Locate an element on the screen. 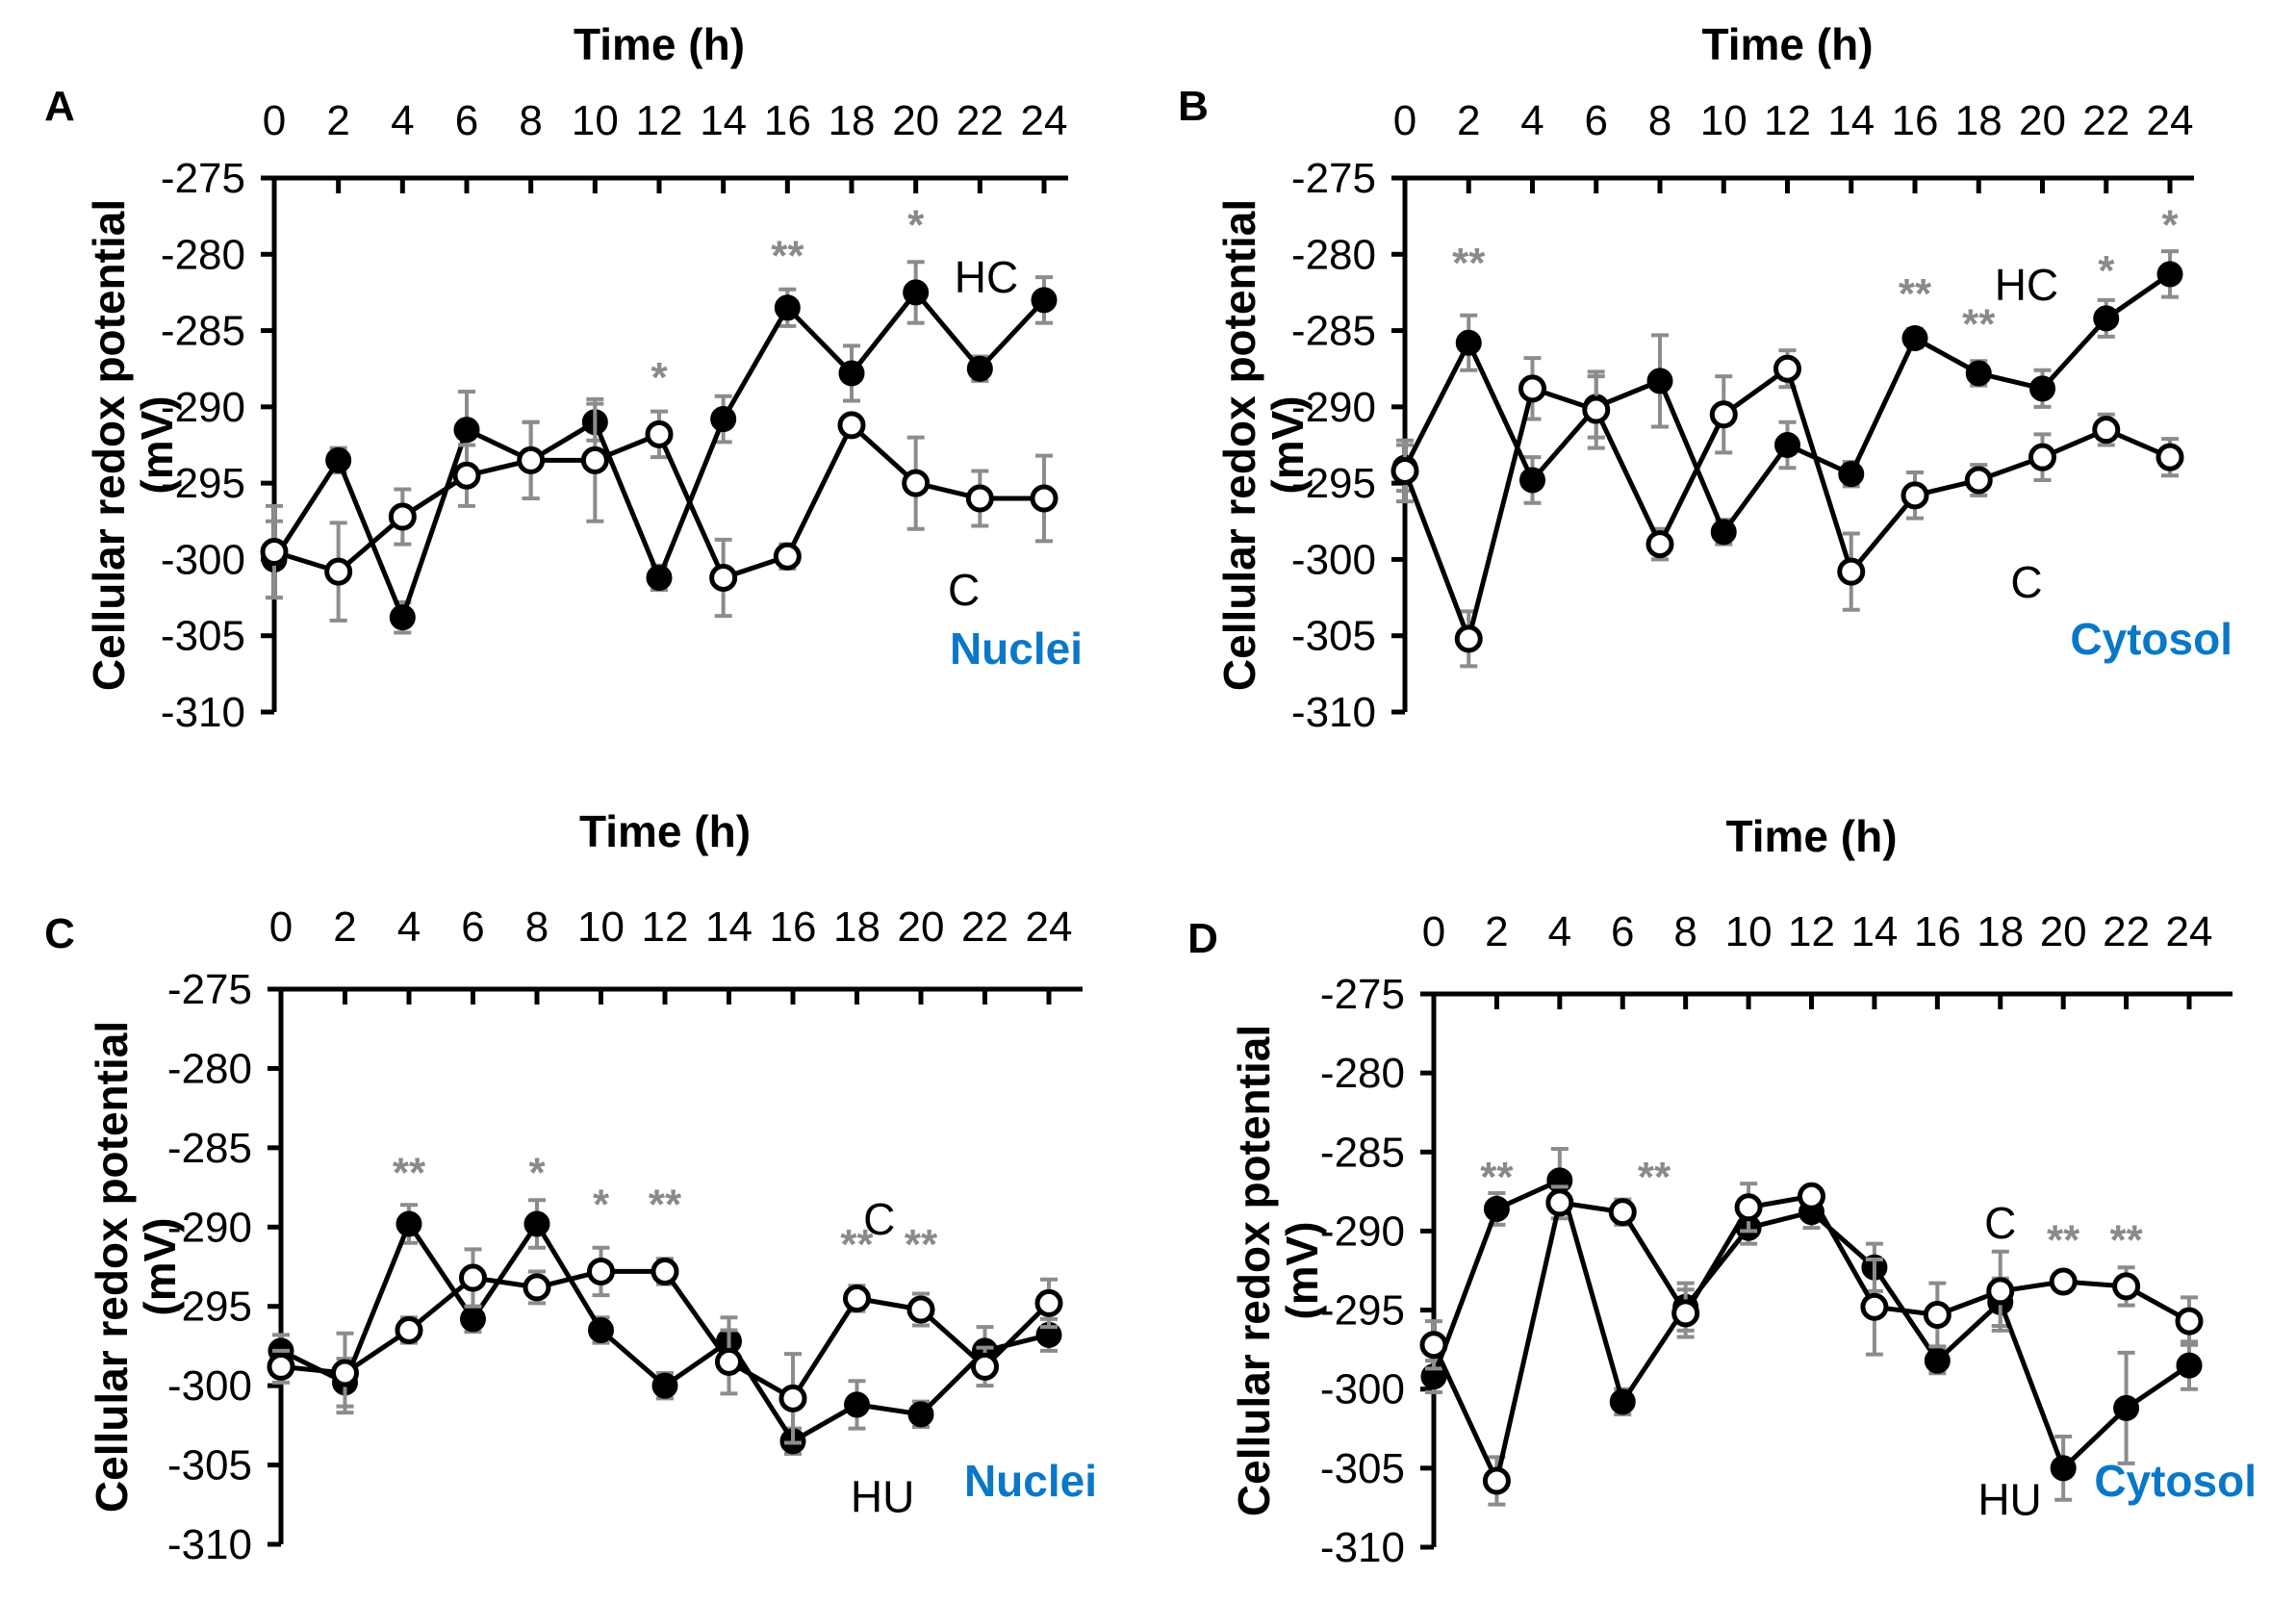 The height and width of the screenshot is (1603, 2296). x-tick-label: 22 is located at coordinates (2126, 931).